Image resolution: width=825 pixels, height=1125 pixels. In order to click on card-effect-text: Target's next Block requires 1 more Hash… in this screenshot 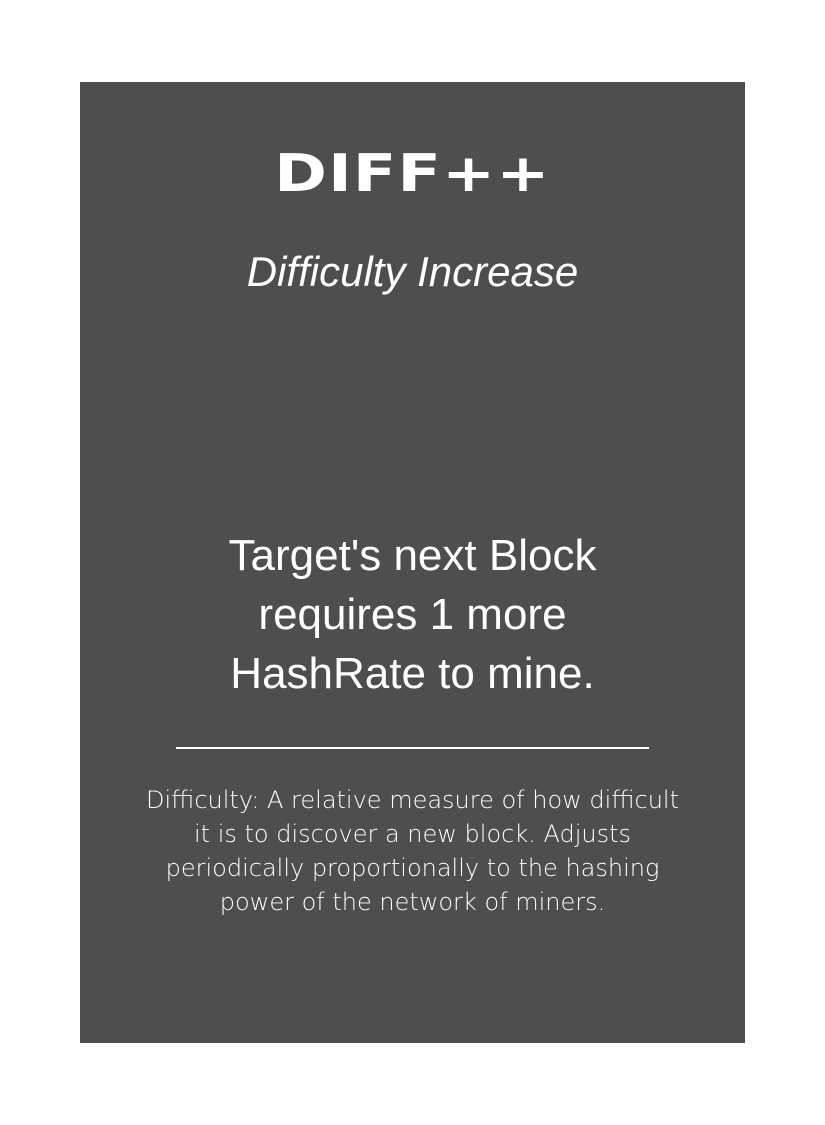, I will do `click(412, 614)`.